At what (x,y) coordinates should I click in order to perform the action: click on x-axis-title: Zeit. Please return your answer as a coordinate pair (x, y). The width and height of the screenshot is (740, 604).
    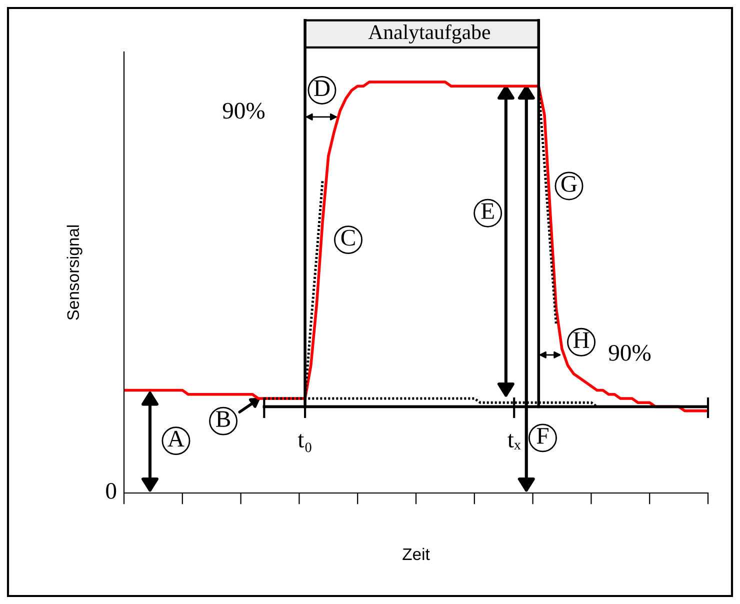
    Looking at the image, I should click on (416, 554).